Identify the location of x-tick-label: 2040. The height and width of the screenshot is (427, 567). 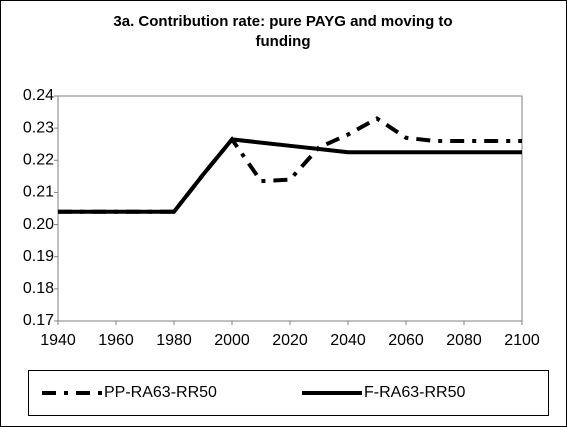
(348, 340).